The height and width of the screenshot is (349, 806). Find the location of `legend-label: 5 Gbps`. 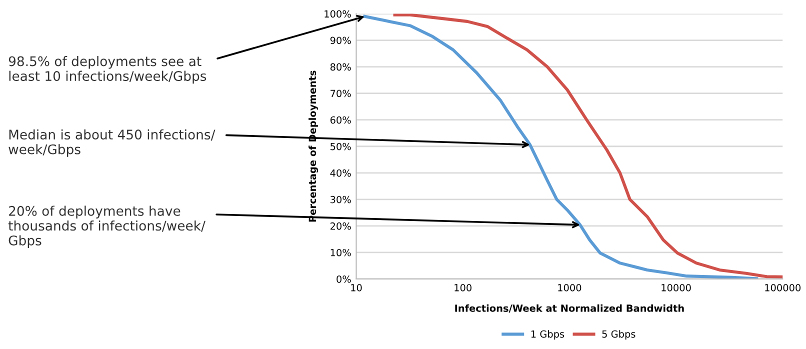

legend-label: 5 Gbps is located at coordinates (619, 335).